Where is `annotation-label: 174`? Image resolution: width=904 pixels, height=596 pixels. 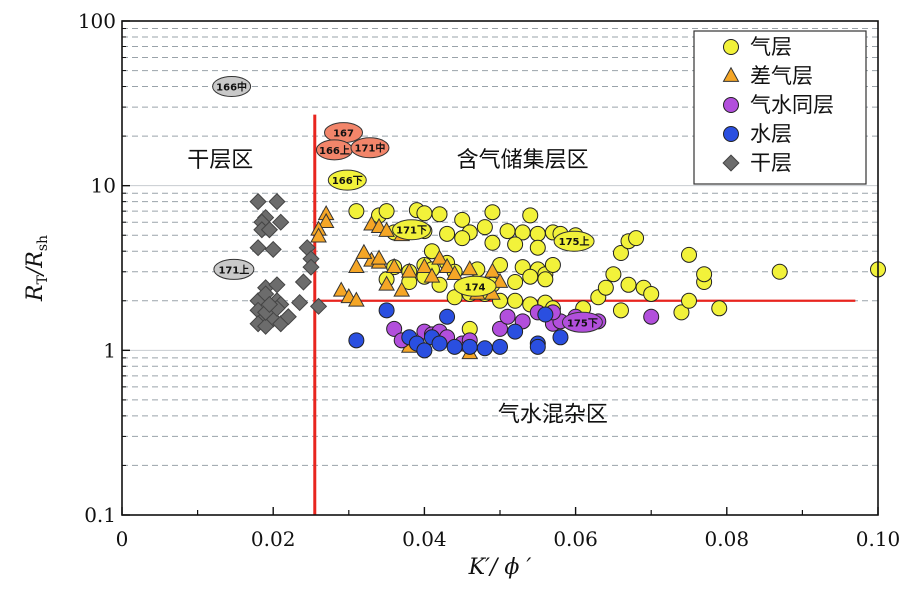 annotation-label: 174 is located at coordinates (475, 286).